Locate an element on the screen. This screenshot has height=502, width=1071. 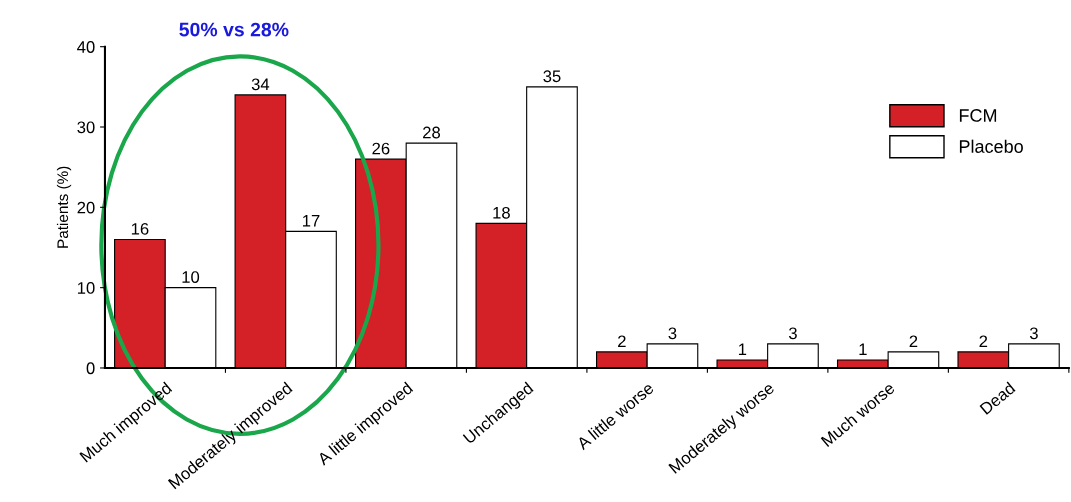
text: 50% vs 28% is located at coordinates (234, 29).